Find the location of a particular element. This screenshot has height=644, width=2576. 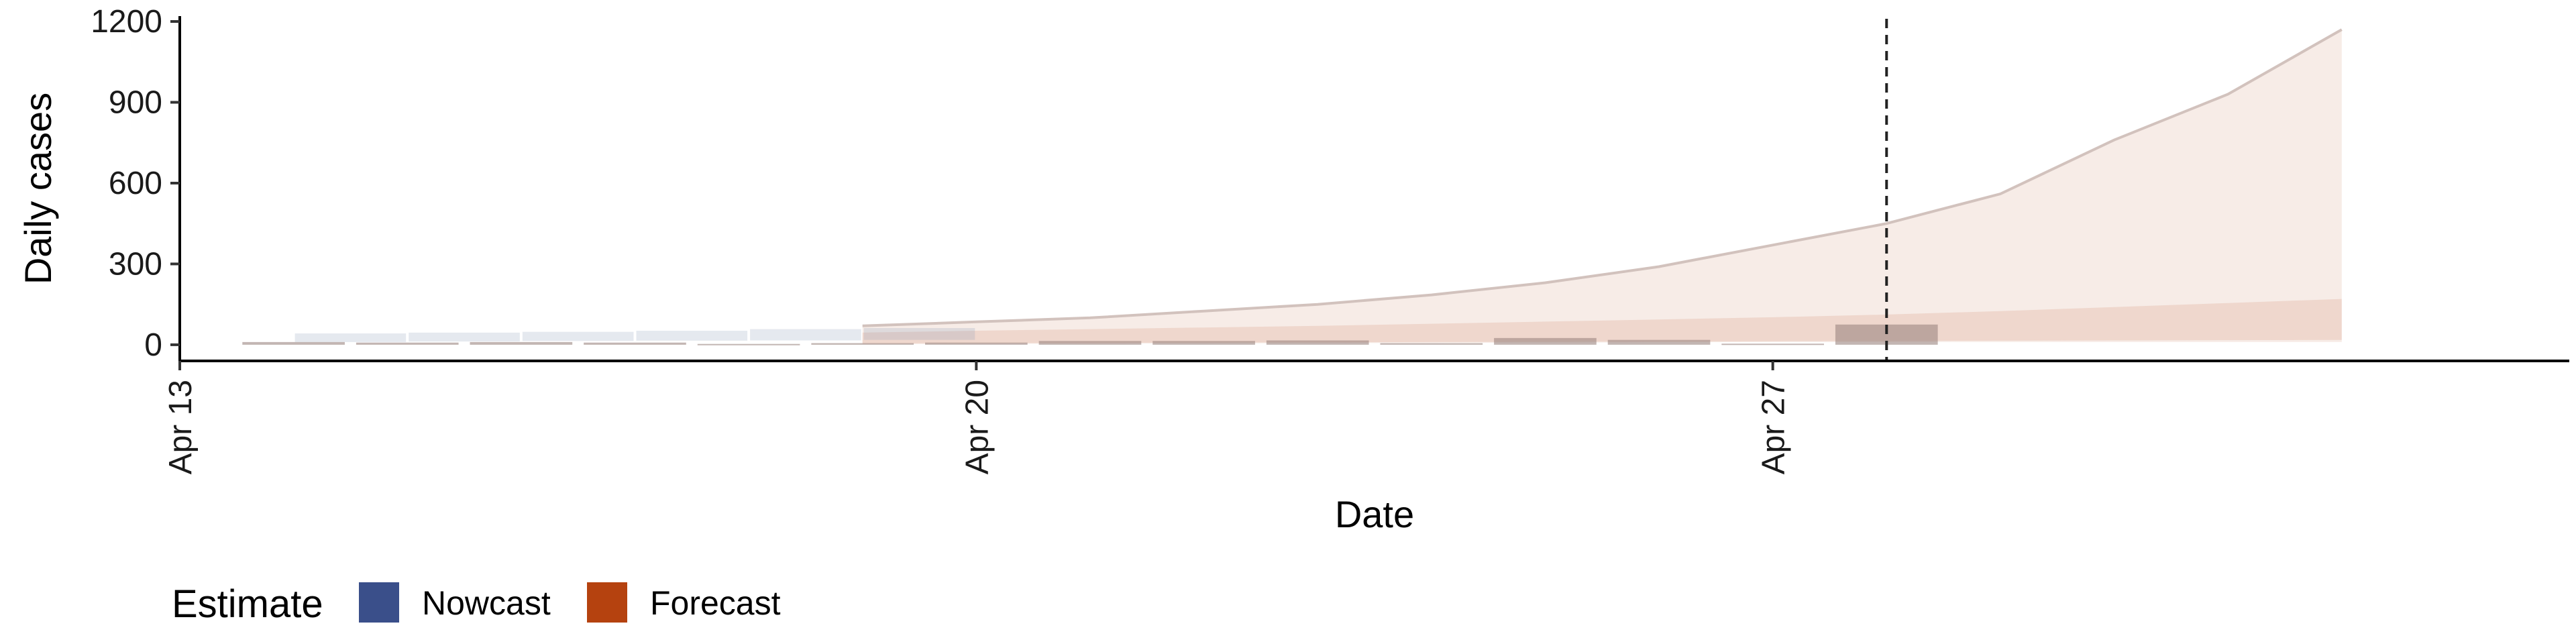

x-tick-label-1: Apr 20 is located at coordinates (977, 427).